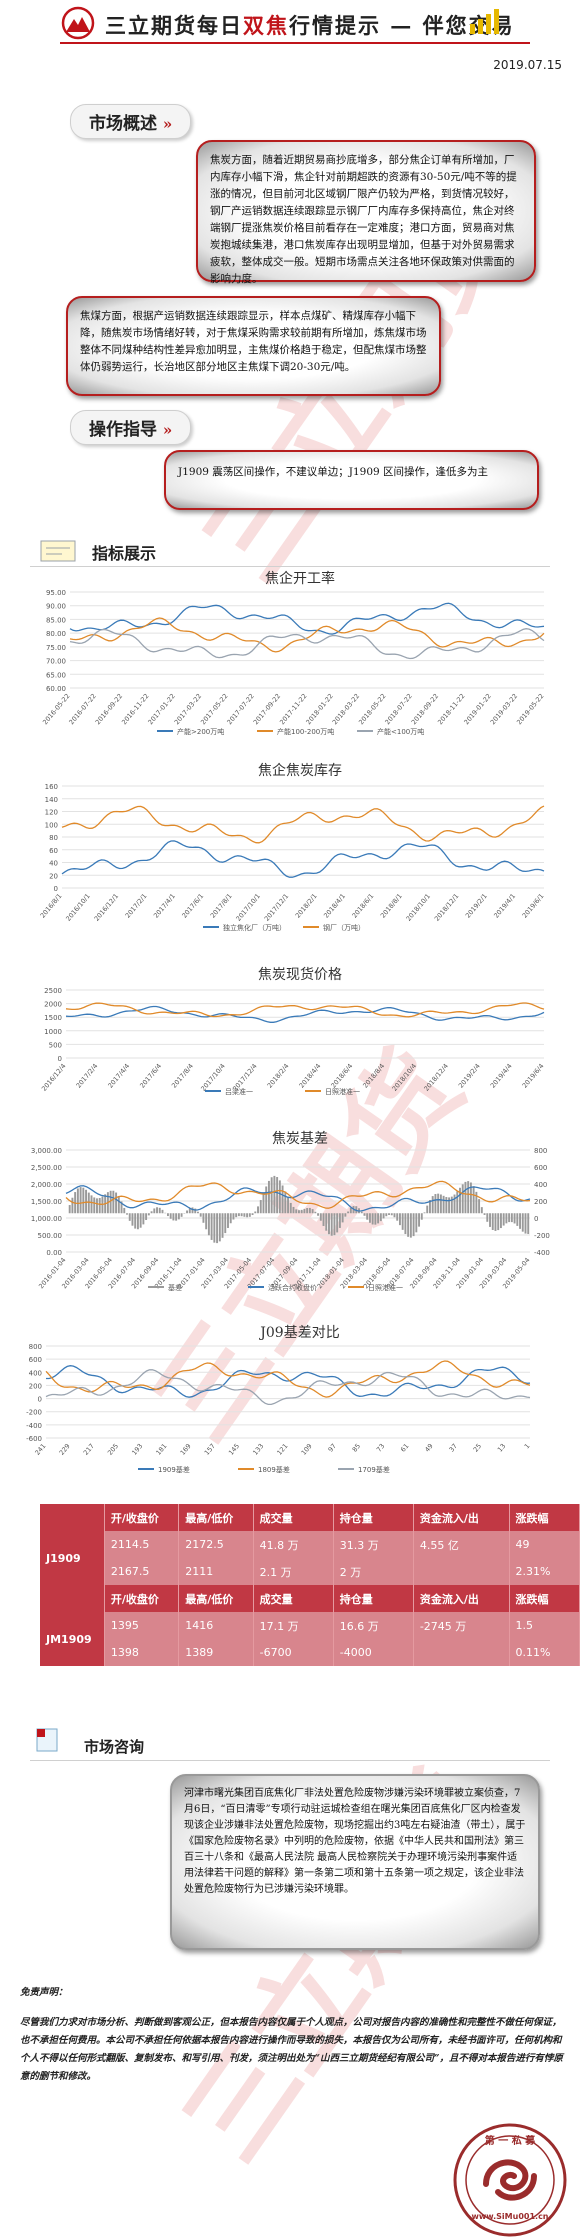 This screenshot has width=580, height=2240. Describe the element at coordinates (510, 2216) in the screenshot. I see `seal-bottom-text: www.SiMu001.cn` at that location.